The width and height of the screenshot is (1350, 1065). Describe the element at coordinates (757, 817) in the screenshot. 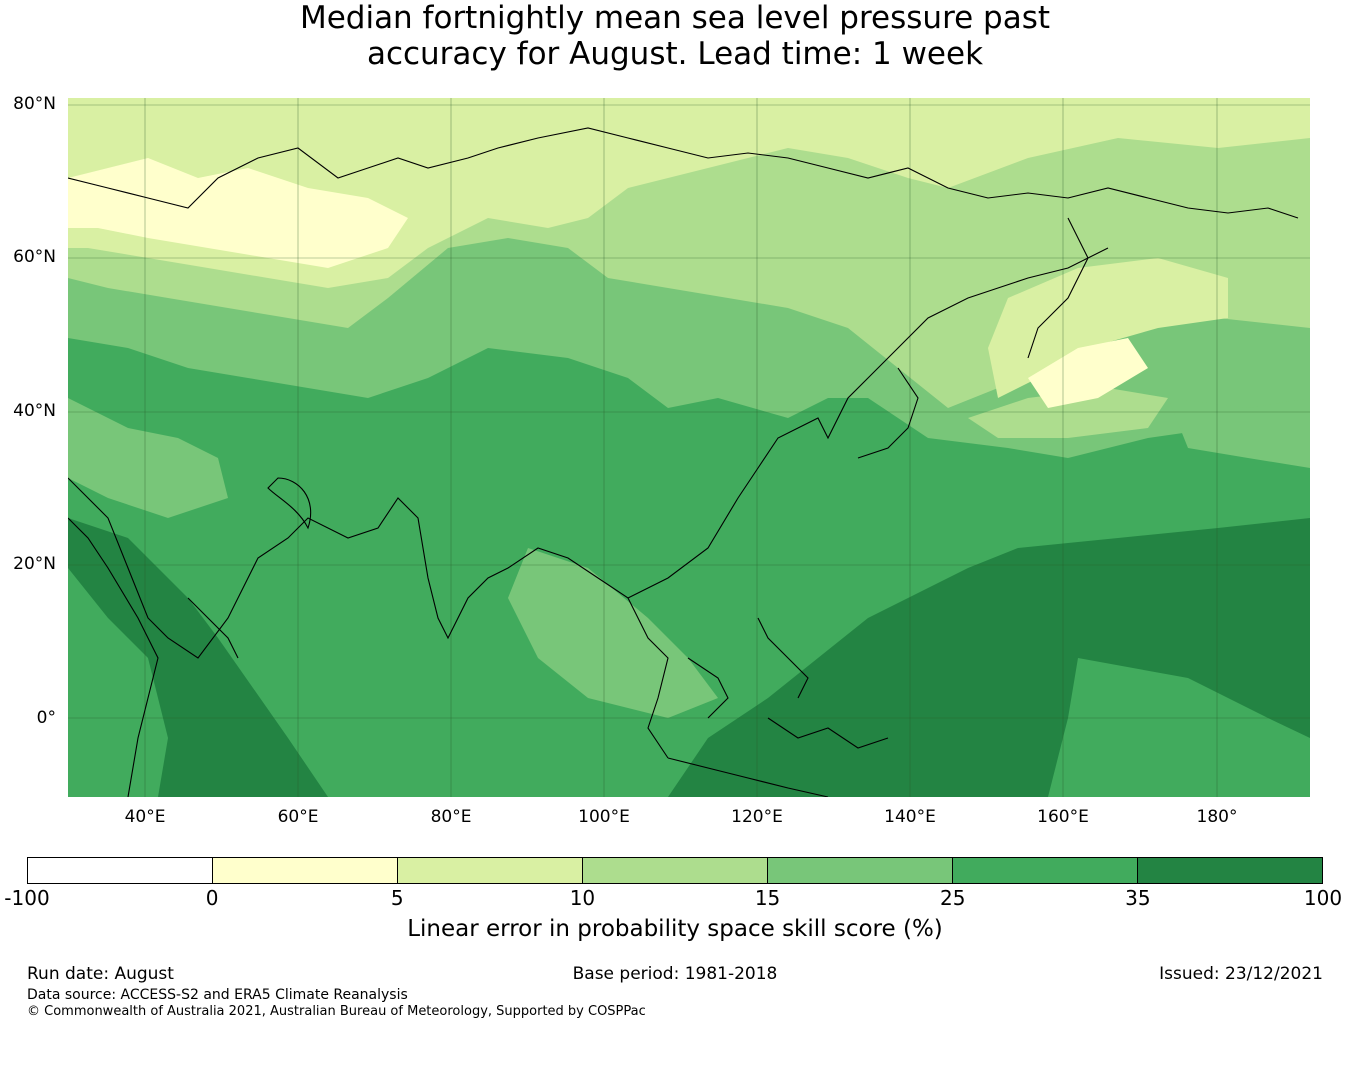

I see `lon-label-120e: 120°E` at that location.